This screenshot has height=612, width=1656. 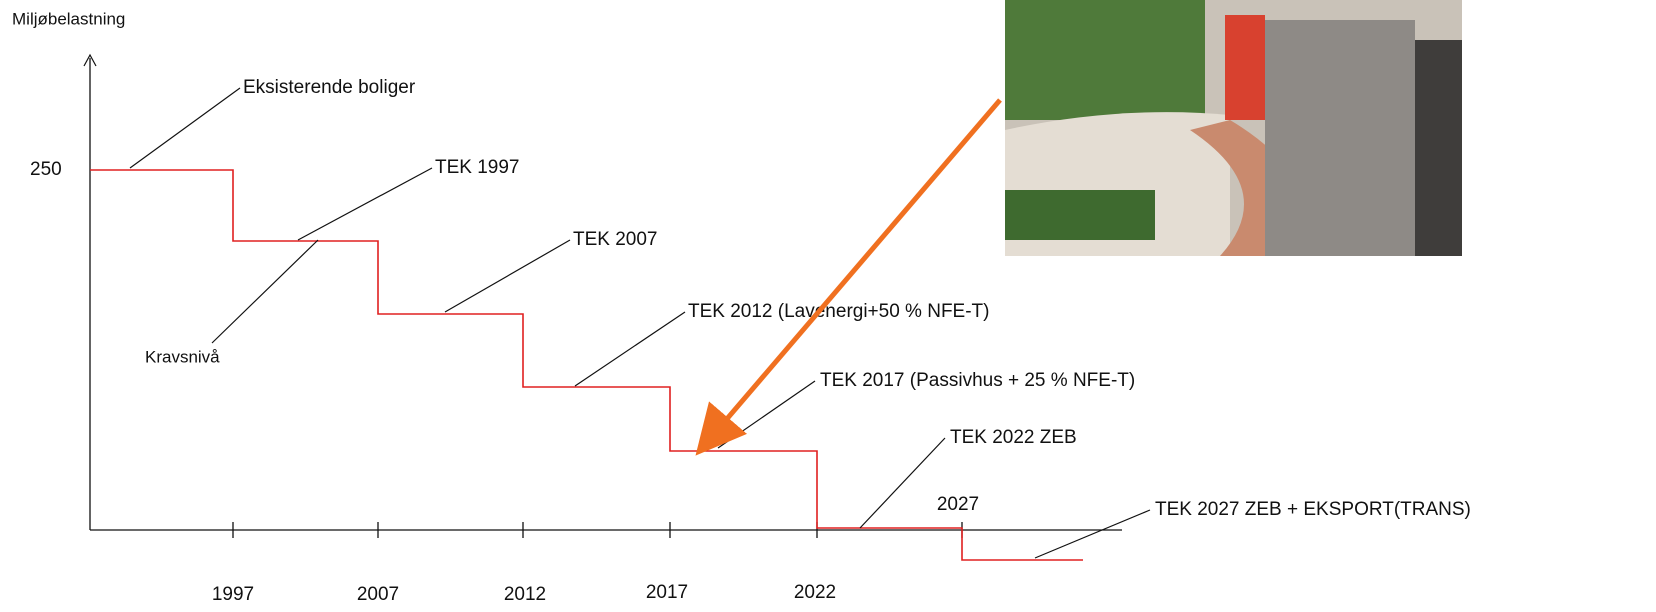 What do you see at coordinates (525, 594) in the screenshot?
I see `x-tick-label: 2012` at bounding box center [525, 594].